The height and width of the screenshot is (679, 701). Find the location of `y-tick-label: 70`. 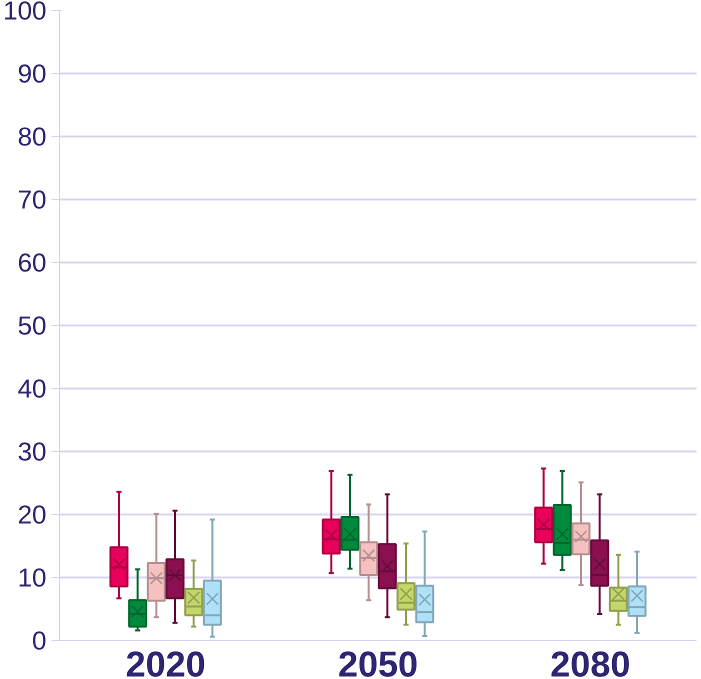

y-tick-label: 70 is located at coordinates (32, 199).